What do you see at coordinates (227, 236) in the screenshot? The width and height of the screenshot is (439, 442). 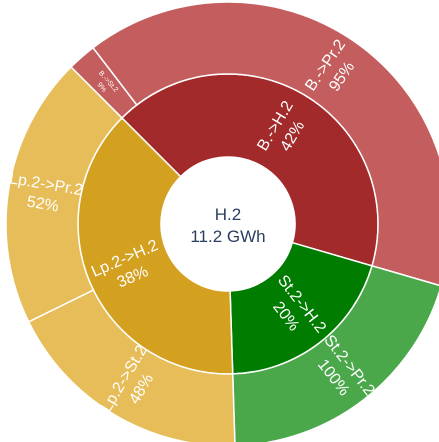 I see `center-value: 11.2 GWh` at bounding box center [227, 236].